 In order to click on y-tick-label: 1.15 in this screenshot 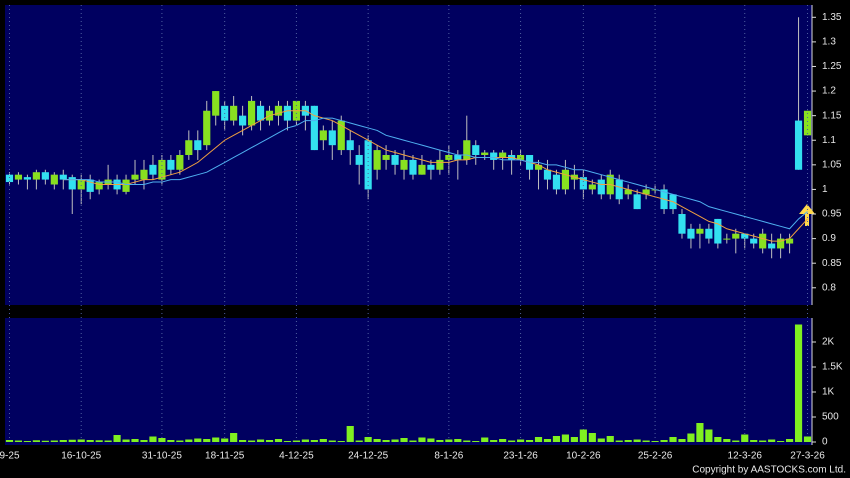, I will do `click(832, 115)`.